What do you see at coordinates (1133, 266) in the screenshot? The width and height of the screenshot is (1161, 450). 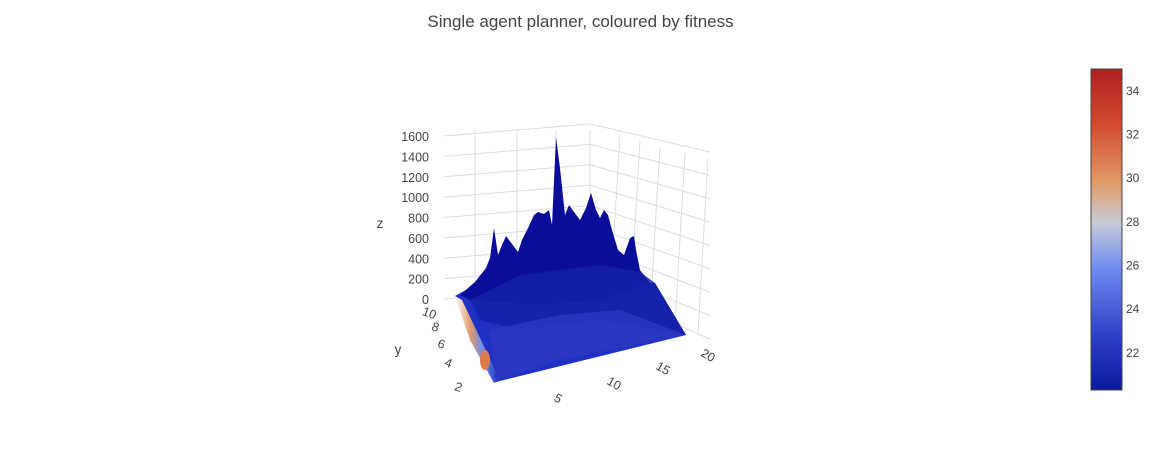 I see `colorbar-tick-label: 26` at bounding box center [1133, 266].